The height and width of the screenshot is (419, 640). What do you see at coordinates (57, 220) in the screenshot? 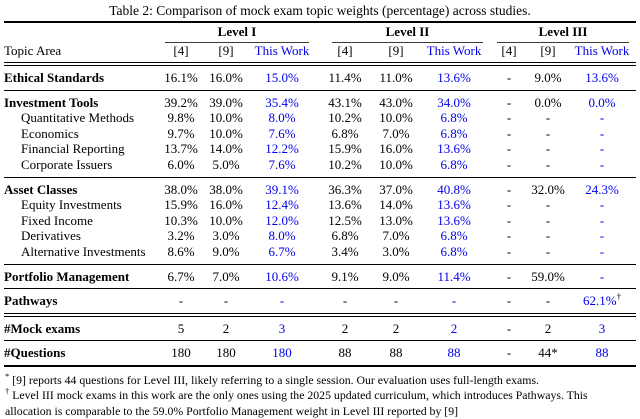
I see `row-label: Fixed Income` at bounding box center [57, 220].